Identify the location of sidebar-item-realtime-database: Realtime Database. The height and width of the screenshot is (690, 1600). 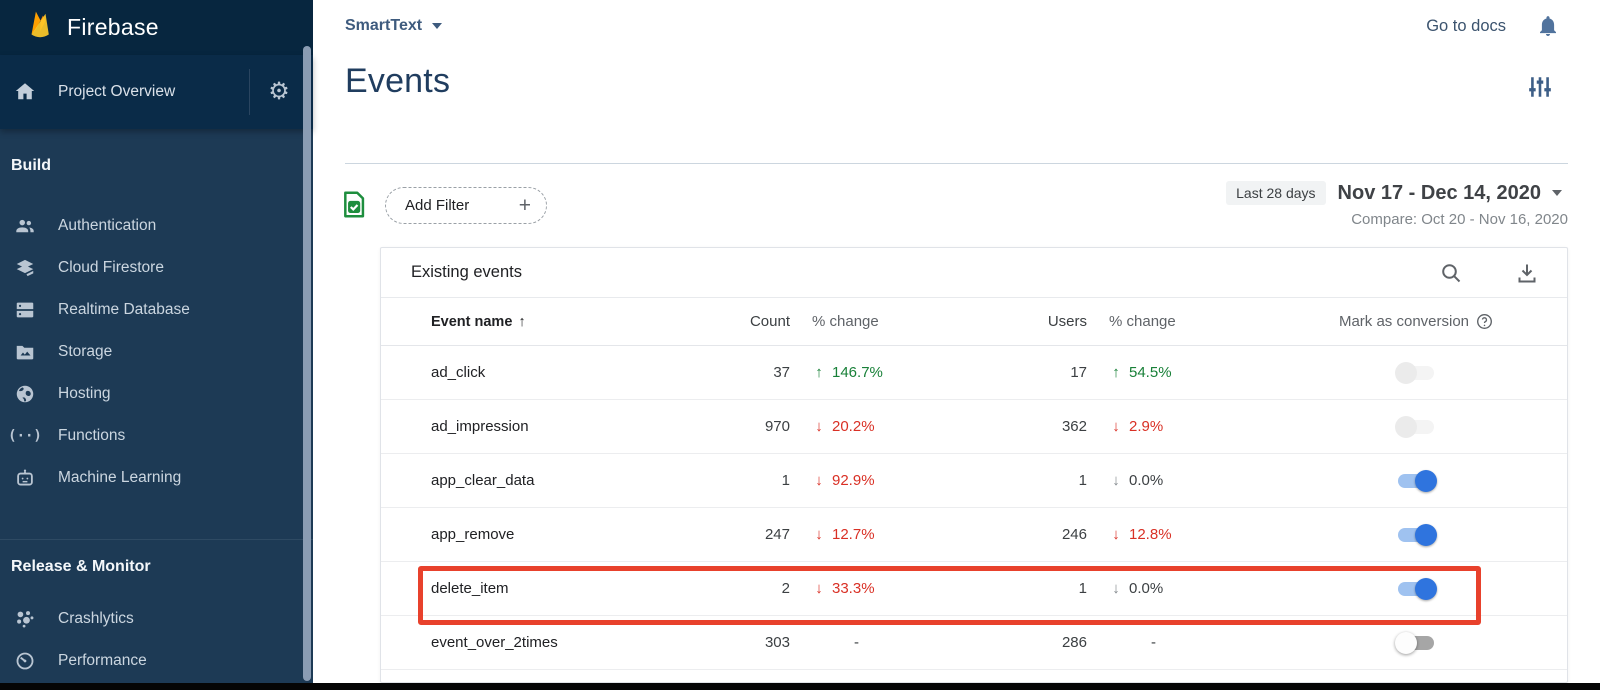
(156, 310).